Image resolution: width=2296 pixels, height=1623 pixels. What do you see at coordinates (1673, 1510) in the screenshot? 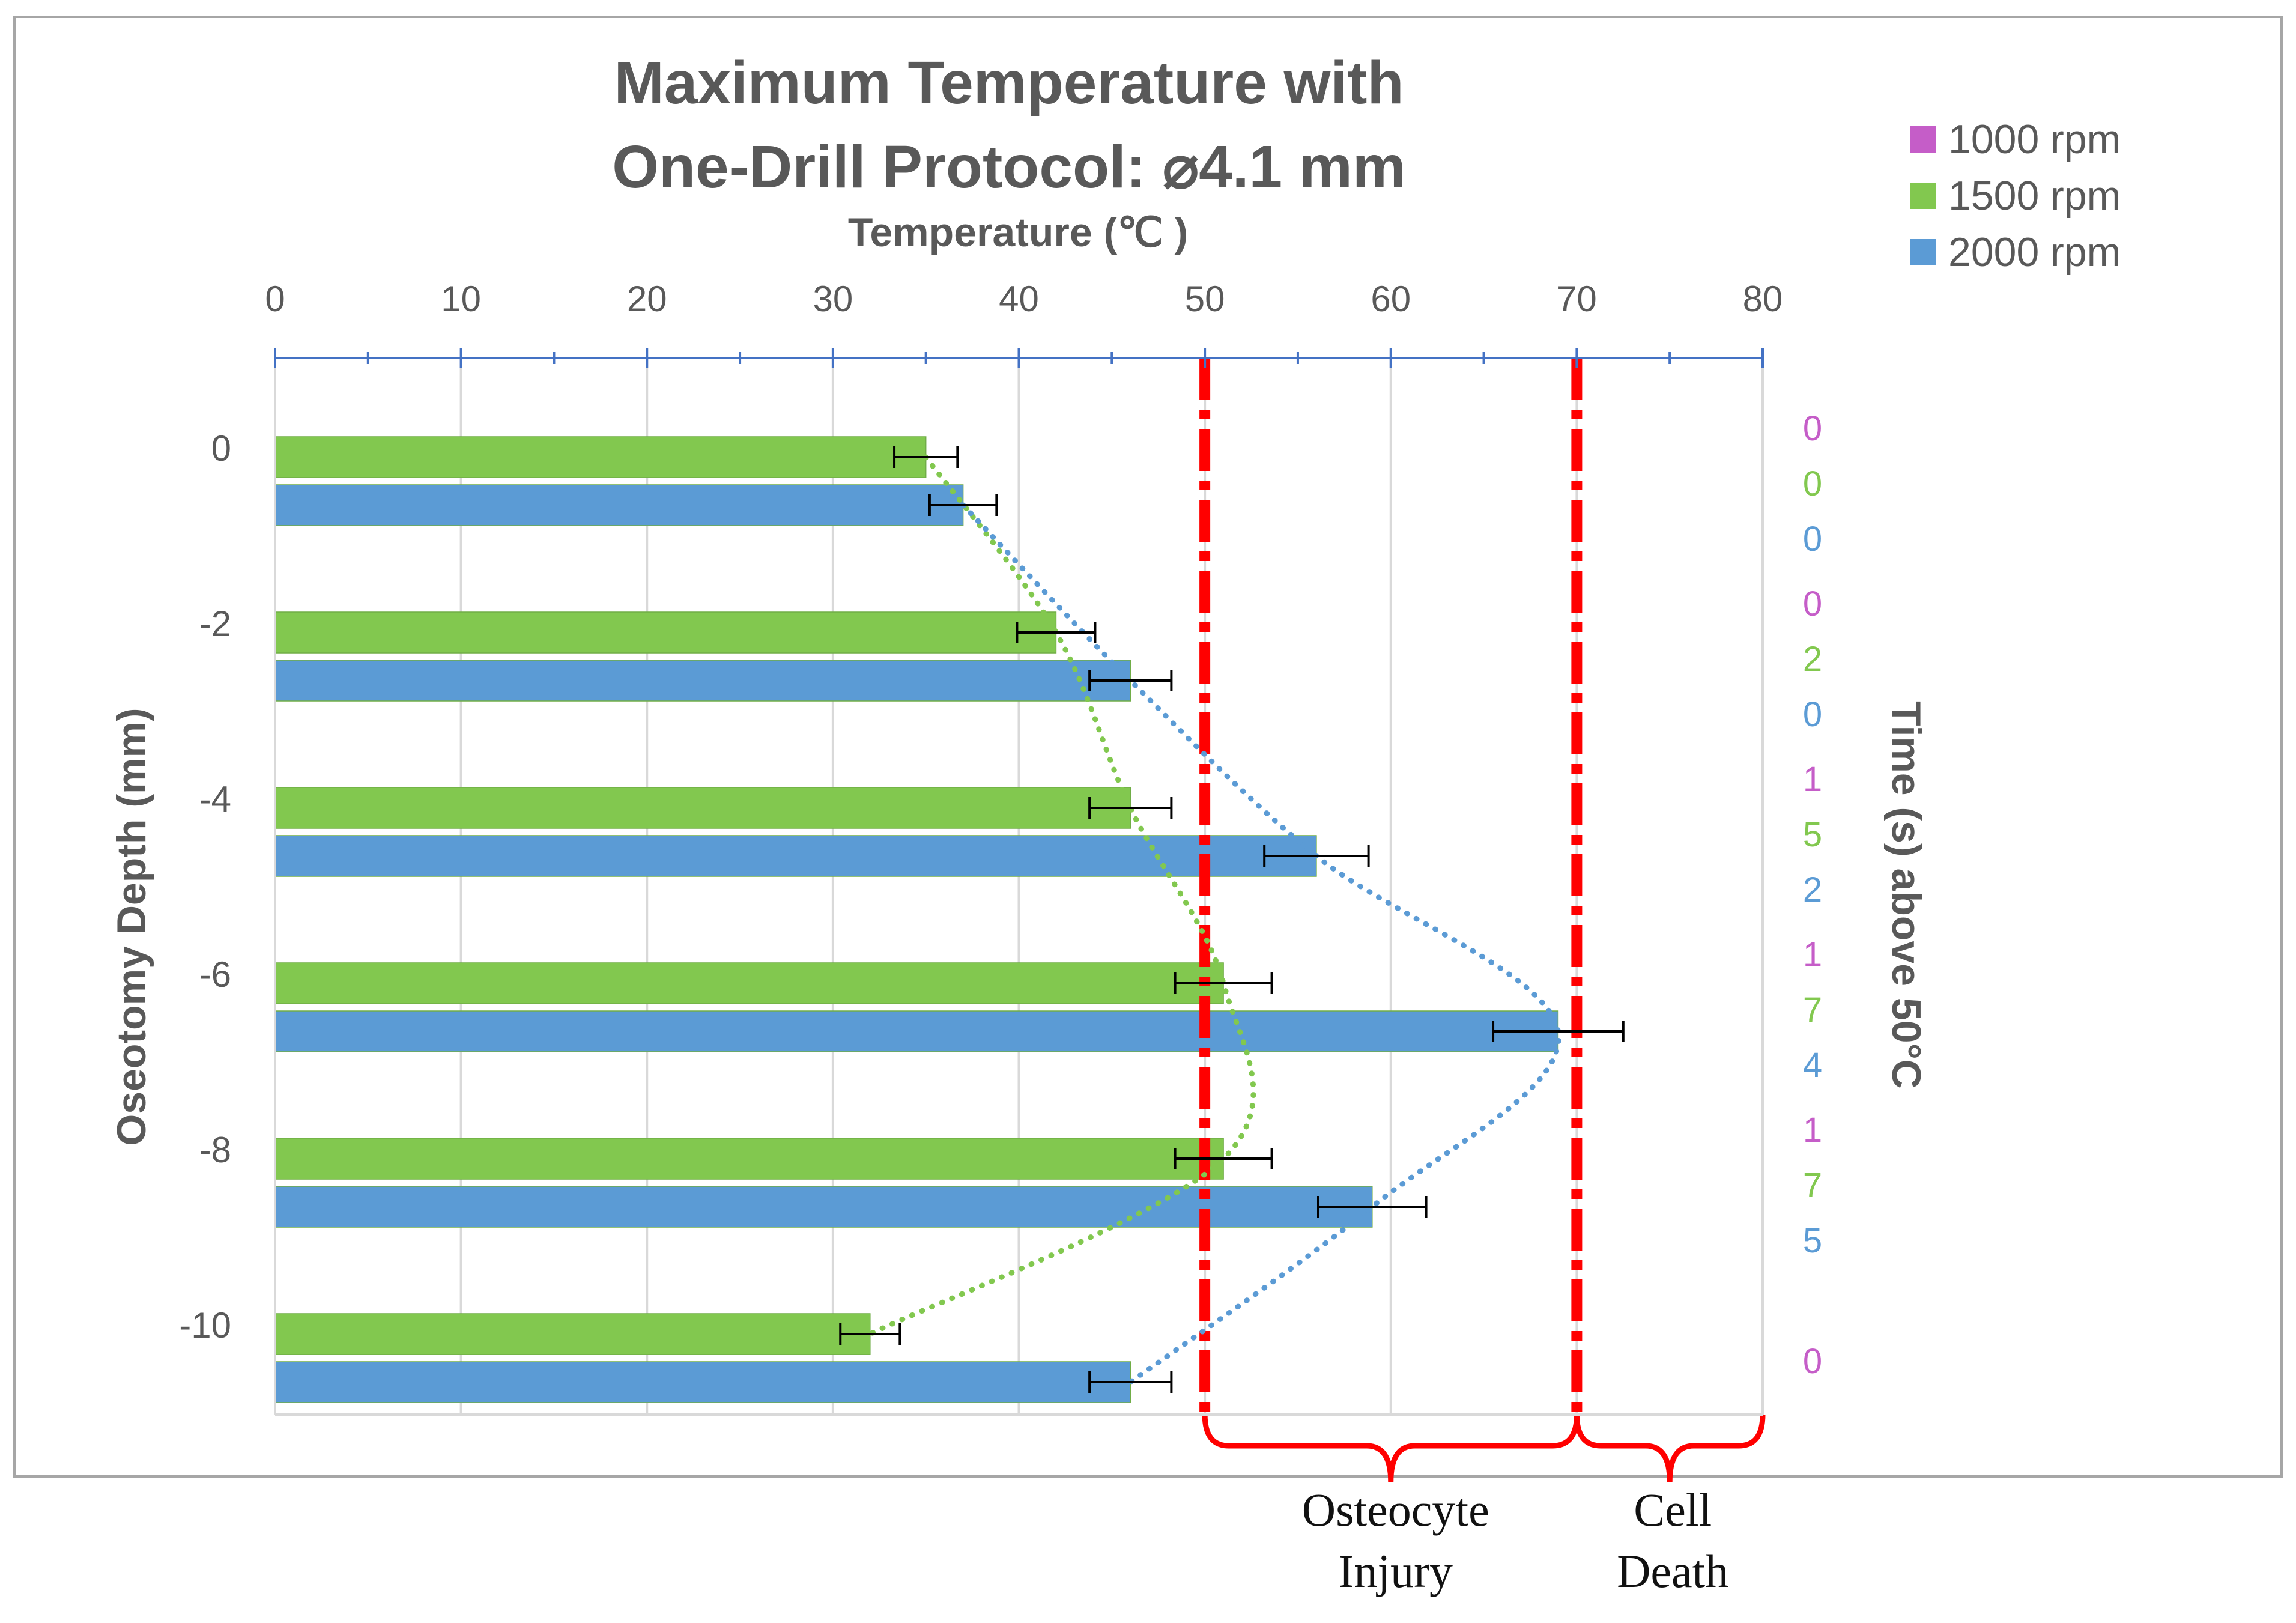
I see `zone-label: Cell` at bounding box center [1673, 1510].